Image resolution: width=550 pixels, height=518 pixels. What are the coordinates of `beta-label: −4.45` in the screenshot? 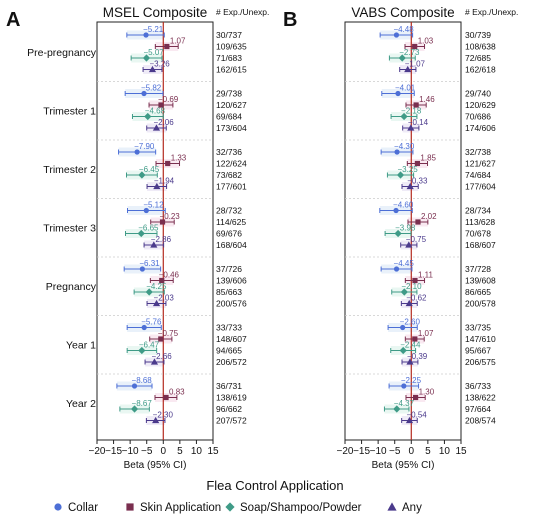 It's located at (404, 263).